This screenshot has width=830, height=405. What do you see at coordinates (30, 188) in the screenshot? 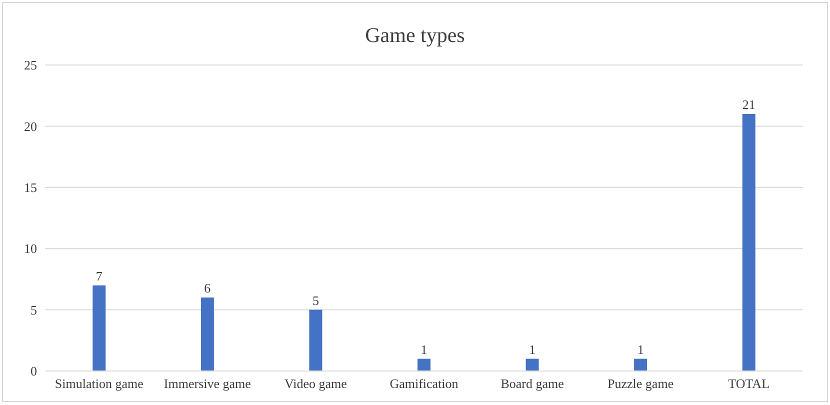
I see `y-tick-label: 15` at bounding box center [30, 188].